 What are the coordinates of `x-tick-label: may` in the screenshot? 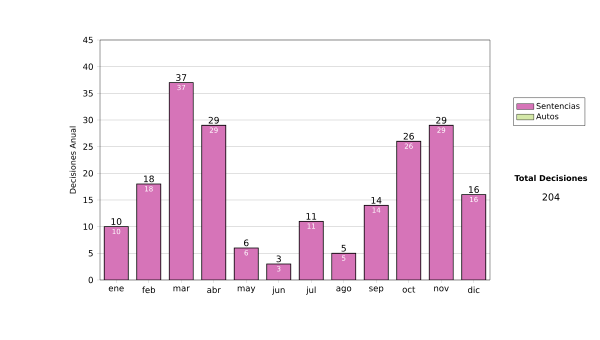 It's located at (247, 290).